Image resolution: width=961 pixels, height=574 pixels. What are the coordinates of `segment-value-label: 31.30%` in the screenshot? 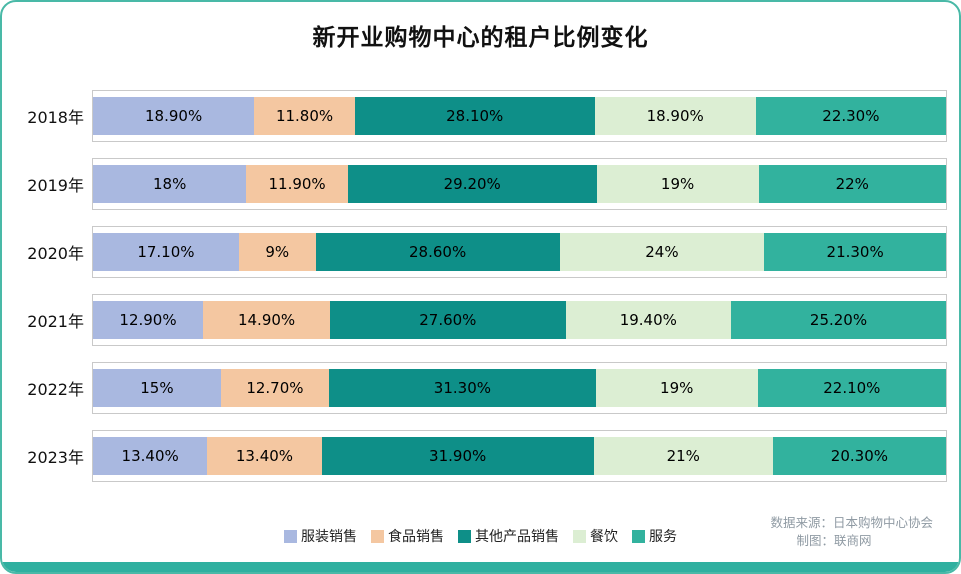 It's located at (462, 388).